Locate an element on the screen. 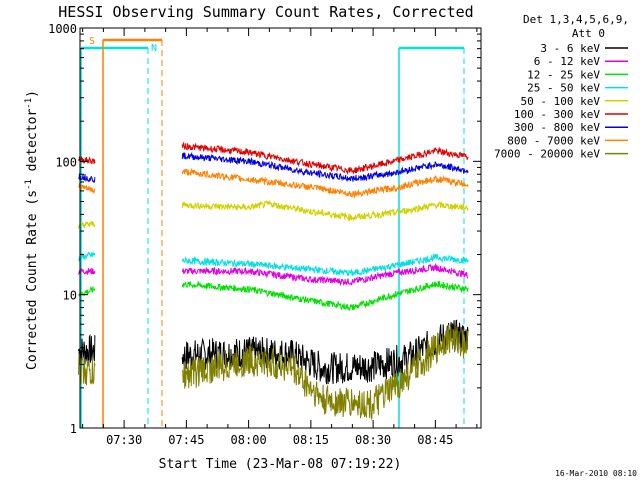 The width and height of the screenshot is (640, 480). legend-label-5: 100 - 300 keV is located at coordinates (557, 114).